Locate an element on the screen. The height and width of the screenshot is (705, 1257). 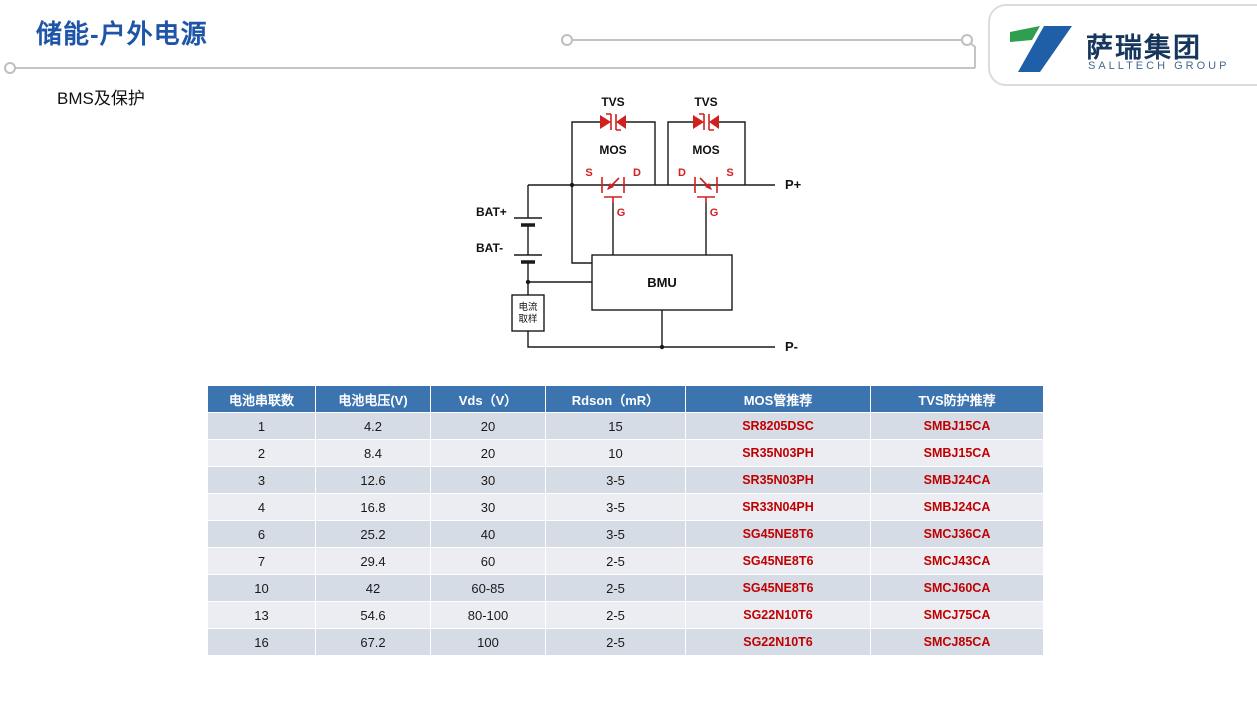
p-plus-label: P+ is located at coordinates (793, 184).